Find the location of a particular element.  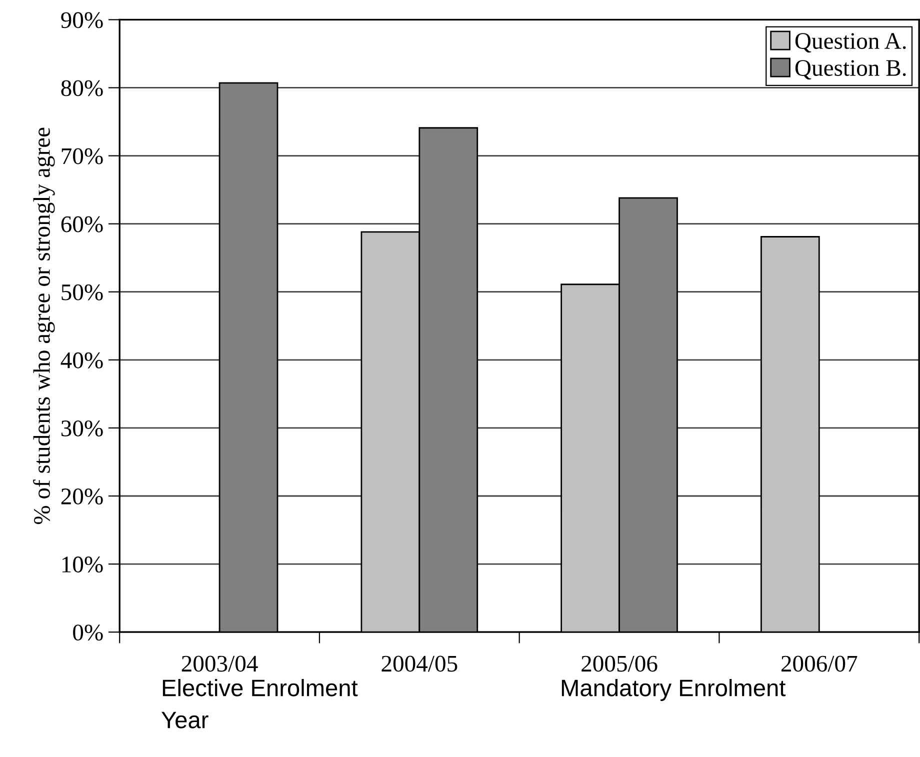

x-tick-label: 2003/04 is located at coordinates (220, 664).